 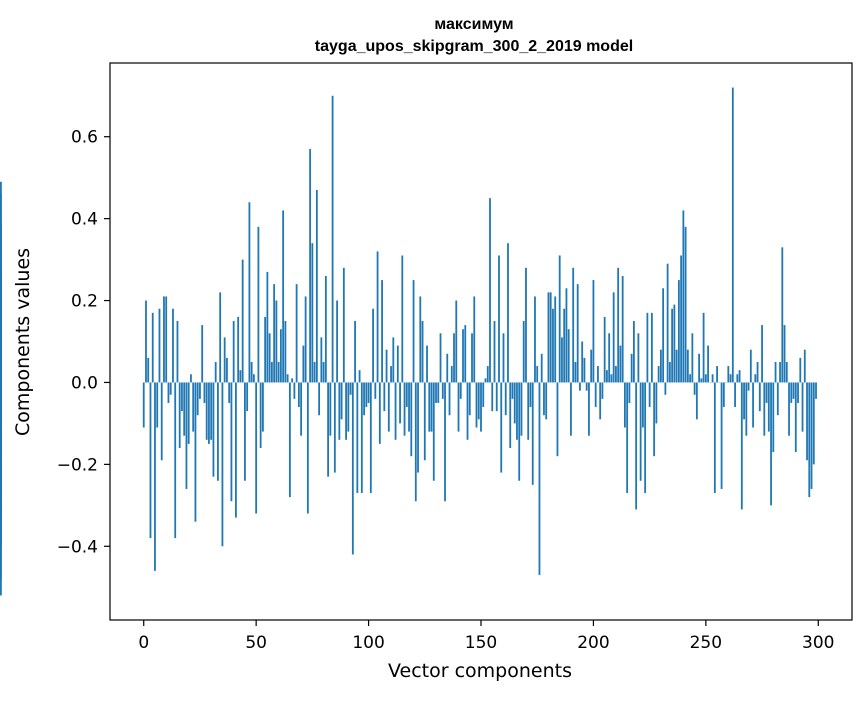 I want to click on chart-title: максимум, so click(x=473, y=24).